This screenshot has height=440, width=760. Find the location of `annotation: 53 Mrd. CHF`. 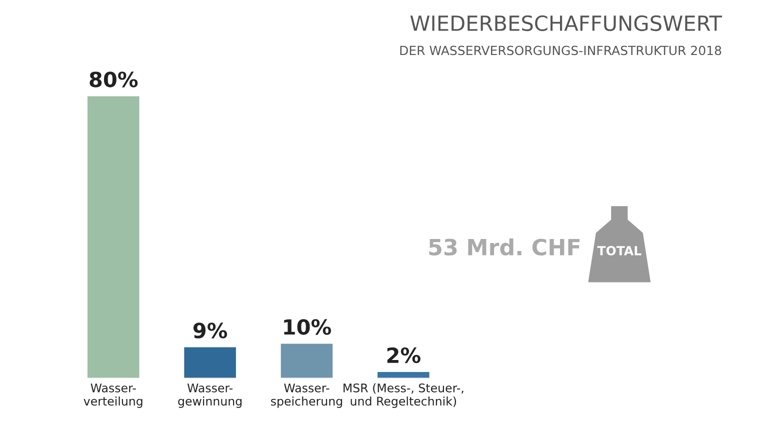

annotation: 53 Mrd. CHF is located at coordinates (504, 247).